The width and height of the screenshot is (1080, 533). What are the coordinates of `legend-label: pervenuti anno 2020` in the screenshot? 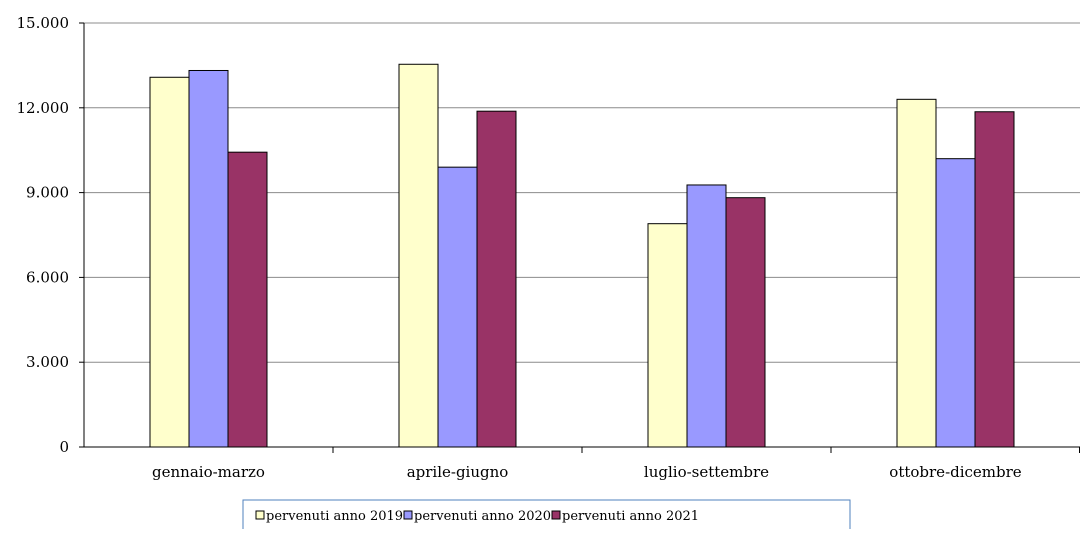 It's located at (482, 516).